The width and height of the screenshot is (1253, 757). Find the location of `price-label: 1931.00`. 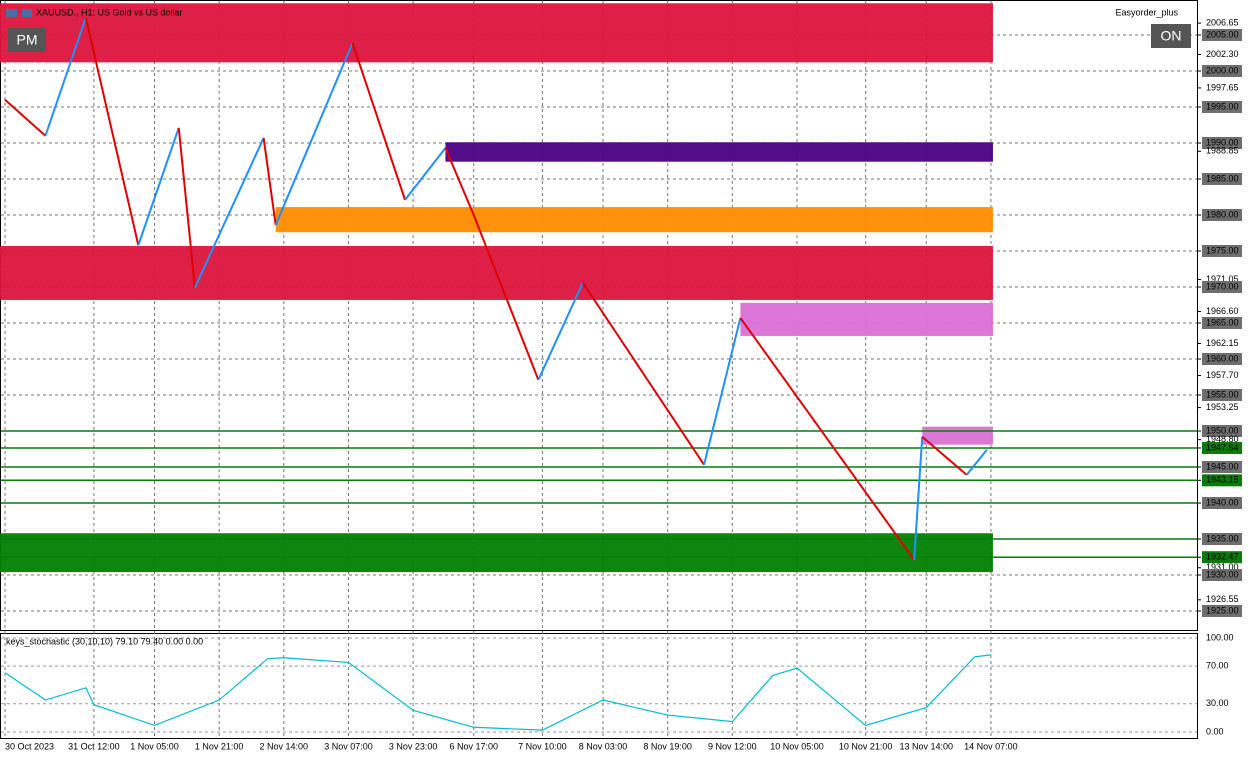

price-label: 1931.00 is located at coordinates (1222, 567).